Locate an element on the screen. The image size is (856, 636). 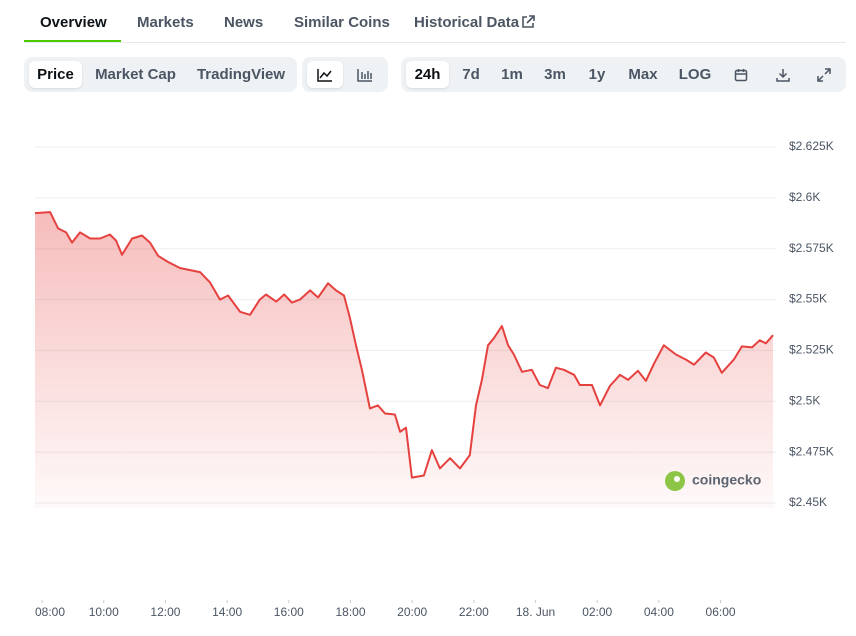
calendar-button is located at coordinates (741, 74).